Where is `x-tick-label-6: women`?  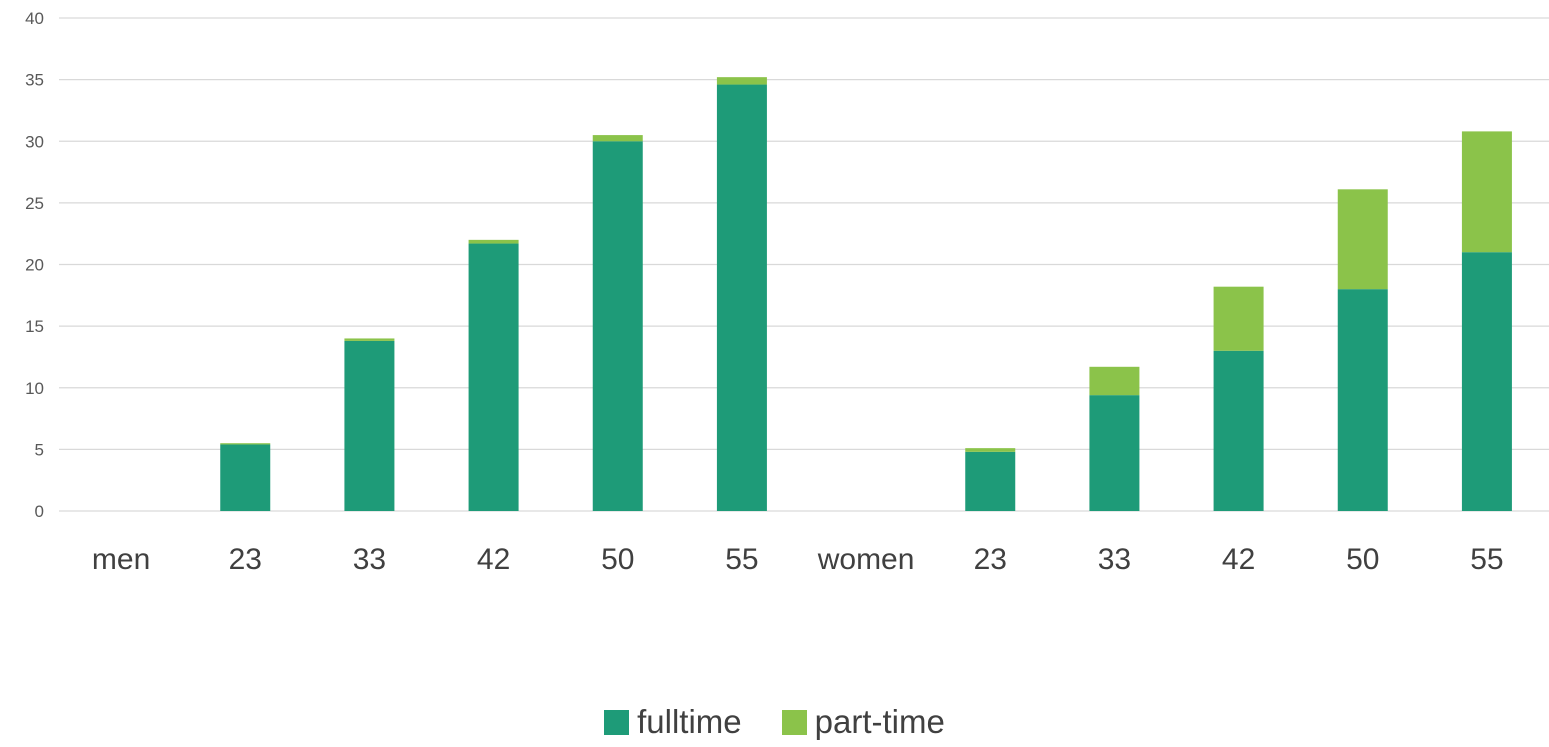
x-tick-label-6: women is located at coordinates (866, 559).